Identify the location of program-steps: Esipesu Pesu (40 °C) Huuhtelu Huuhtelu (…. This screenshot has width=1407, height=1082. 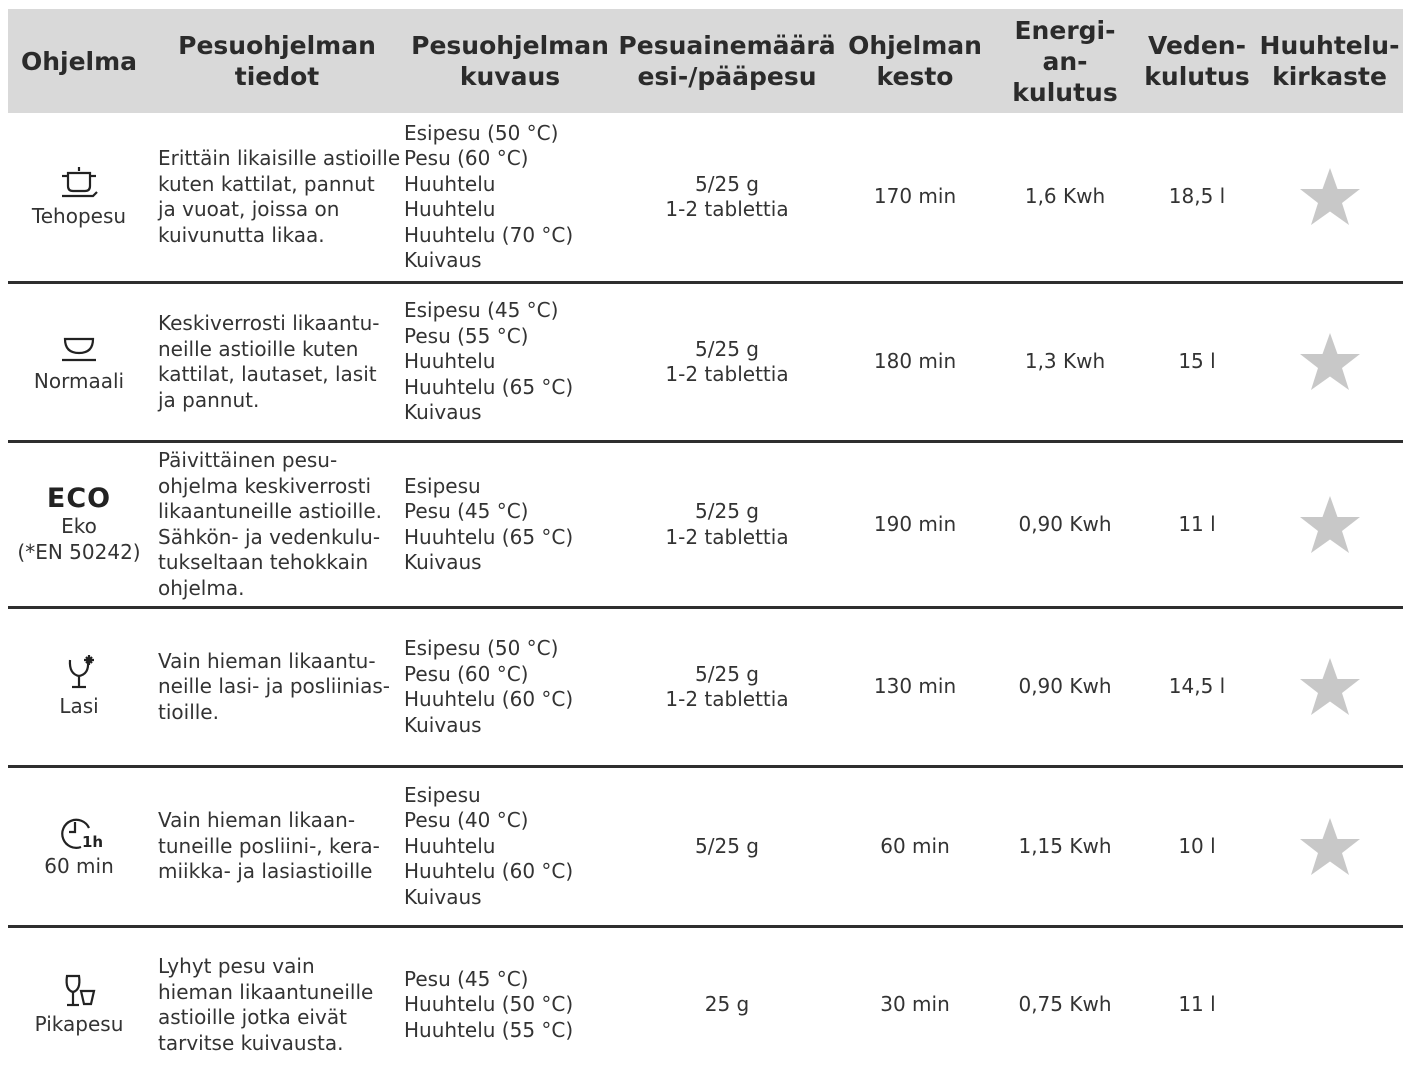
(489, 845).